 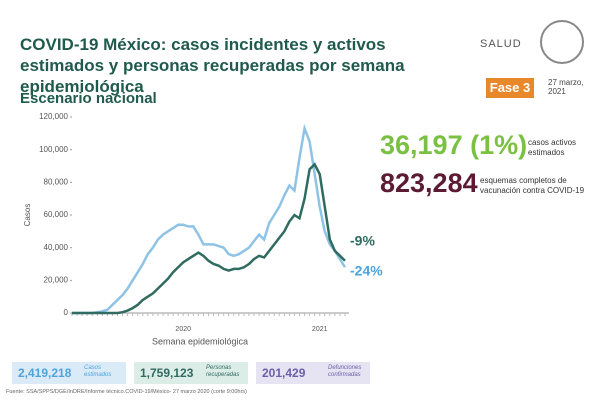 What do you see at coordinates (167, 373) in the screenshot?
I see `summary-value: 1,759,123` at bounding box center [167, 373].